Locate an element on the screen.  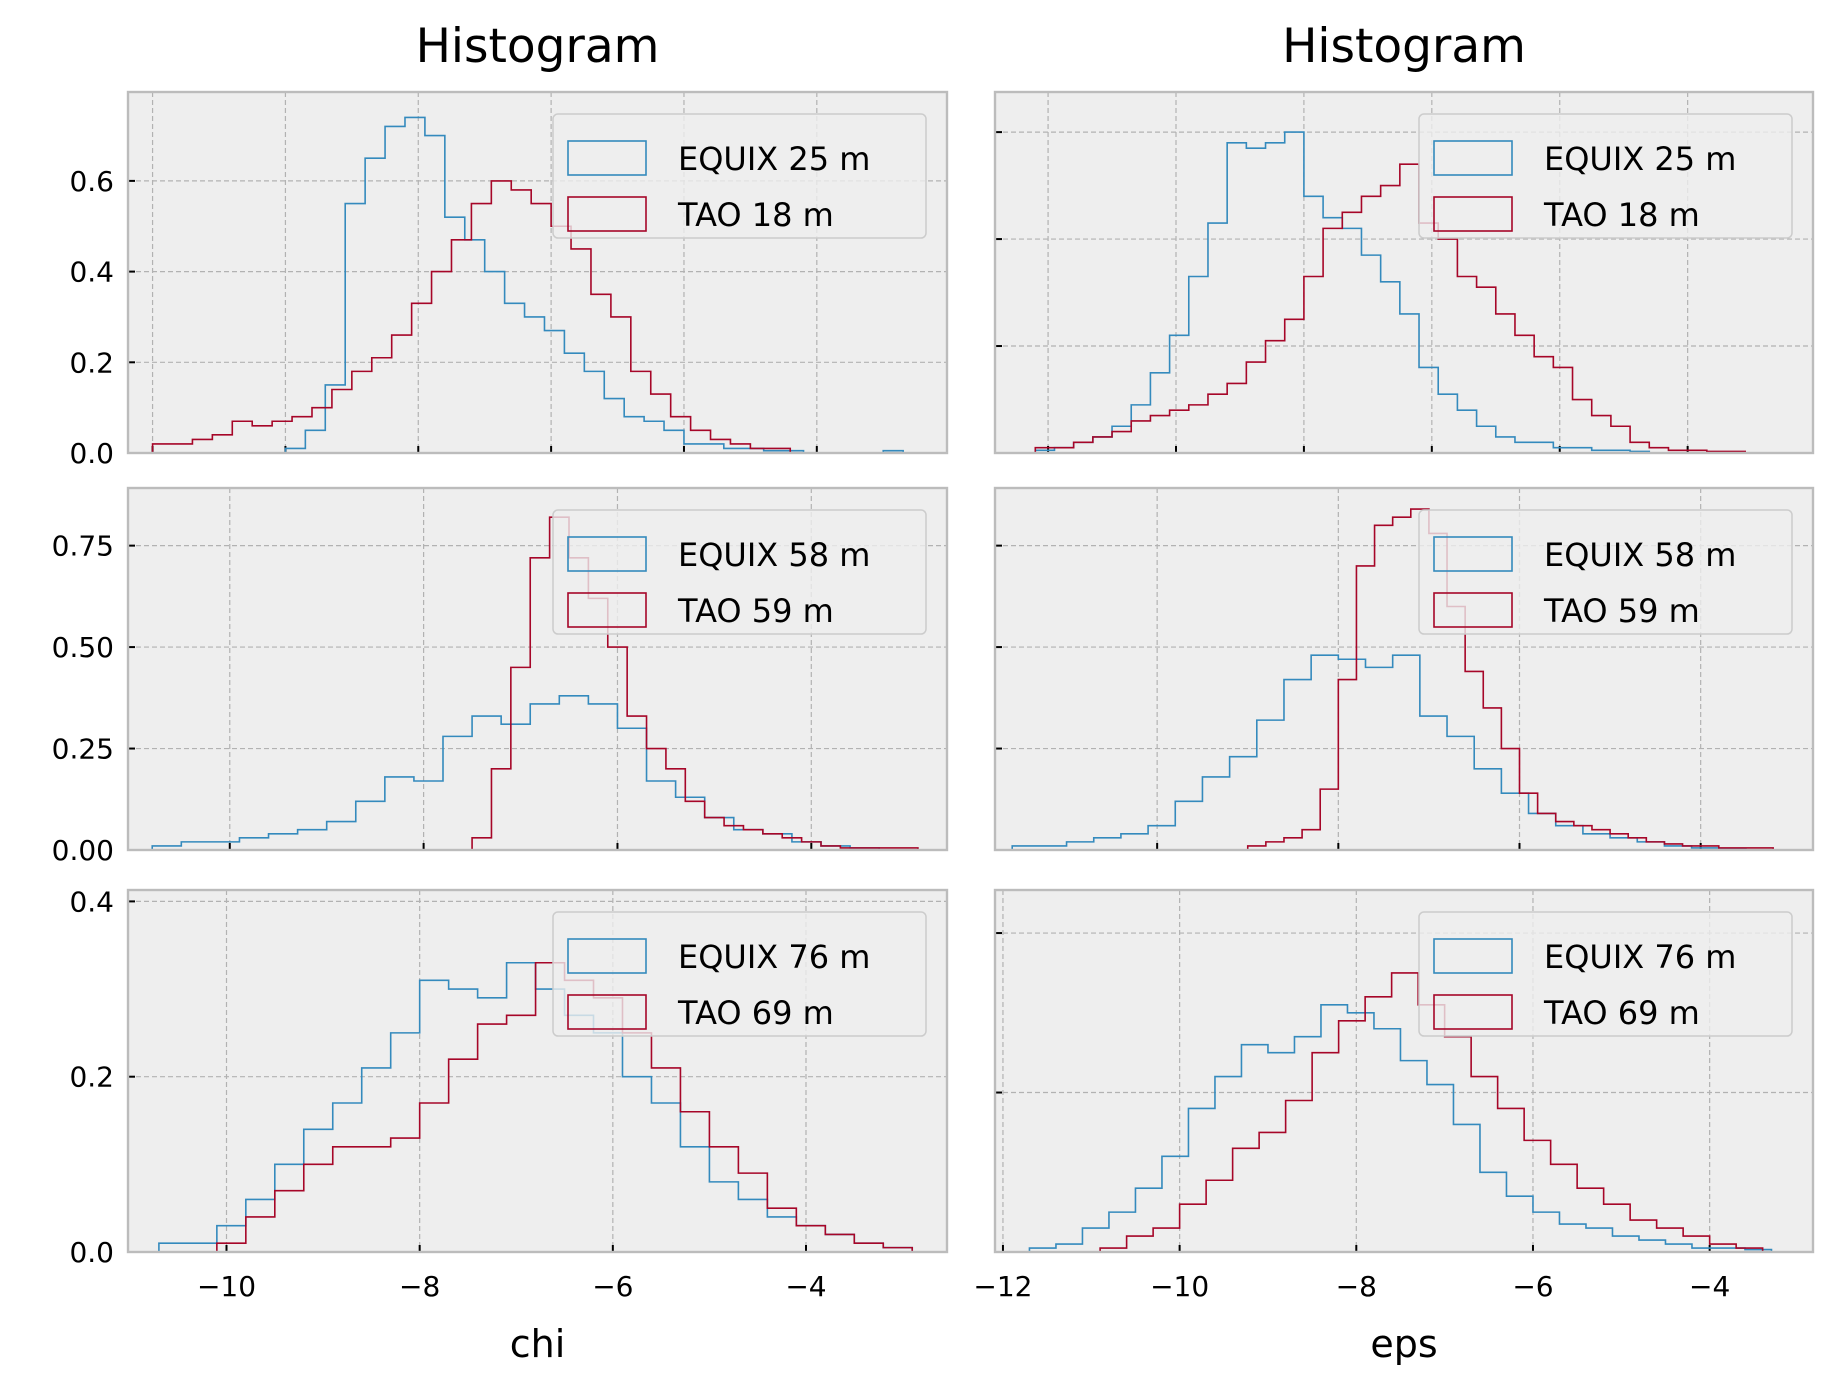
x-axis-label: eps is located at coordinates (1403, 1344).